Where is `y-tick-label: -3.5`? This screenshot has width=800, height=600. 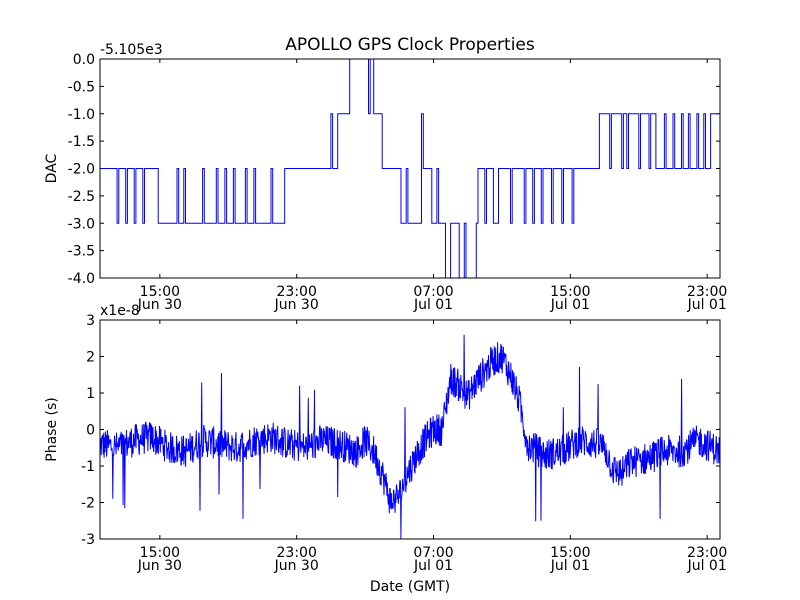 y-tick-label: -3.5 is located at coordinates (81, 252).